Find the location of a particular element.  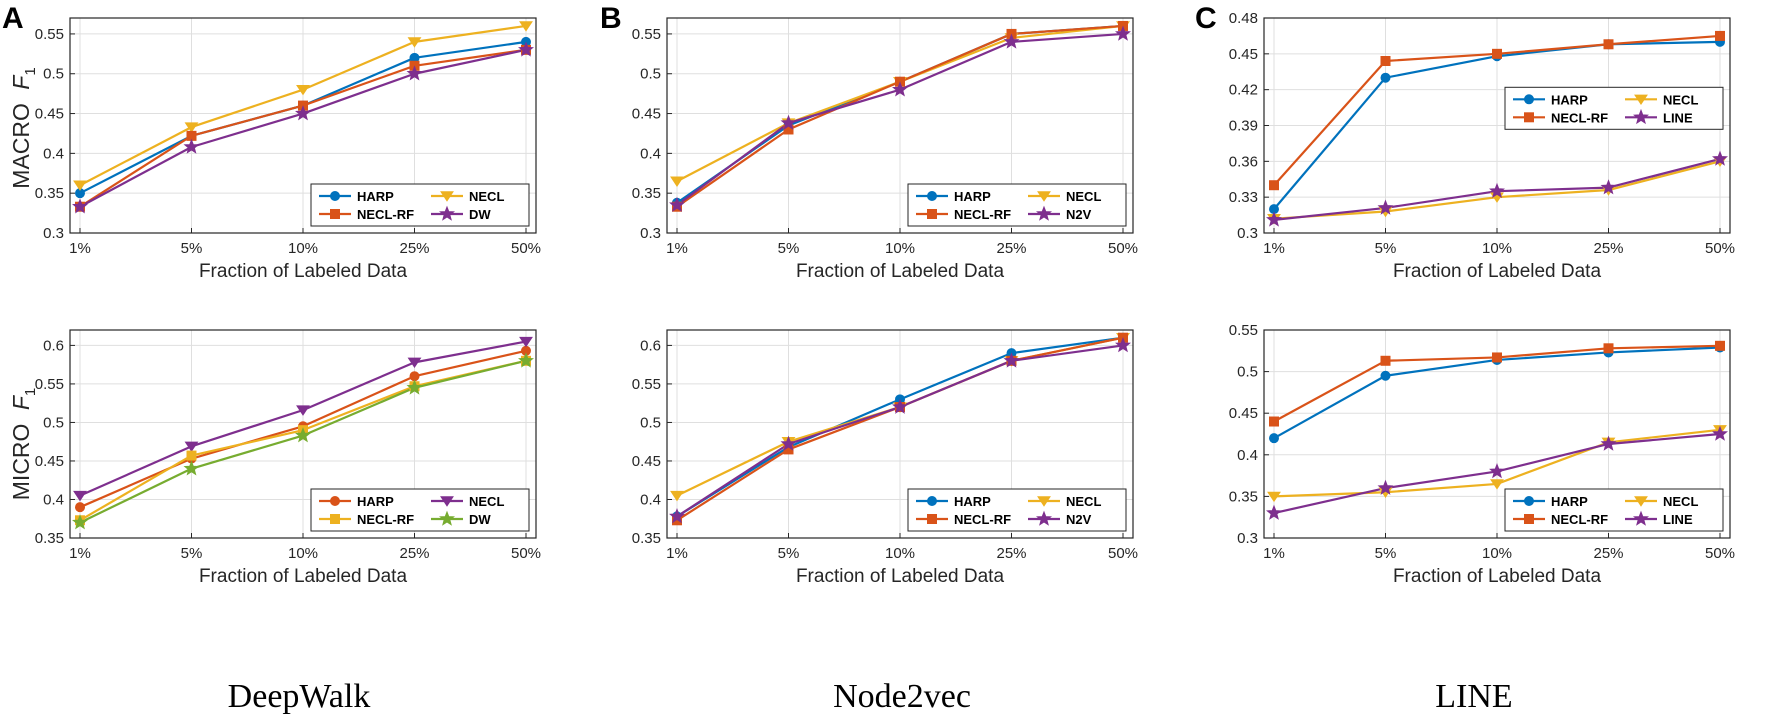

legend: HARP NECL NECL-RF LINE is located at coordinates (1614, 510).